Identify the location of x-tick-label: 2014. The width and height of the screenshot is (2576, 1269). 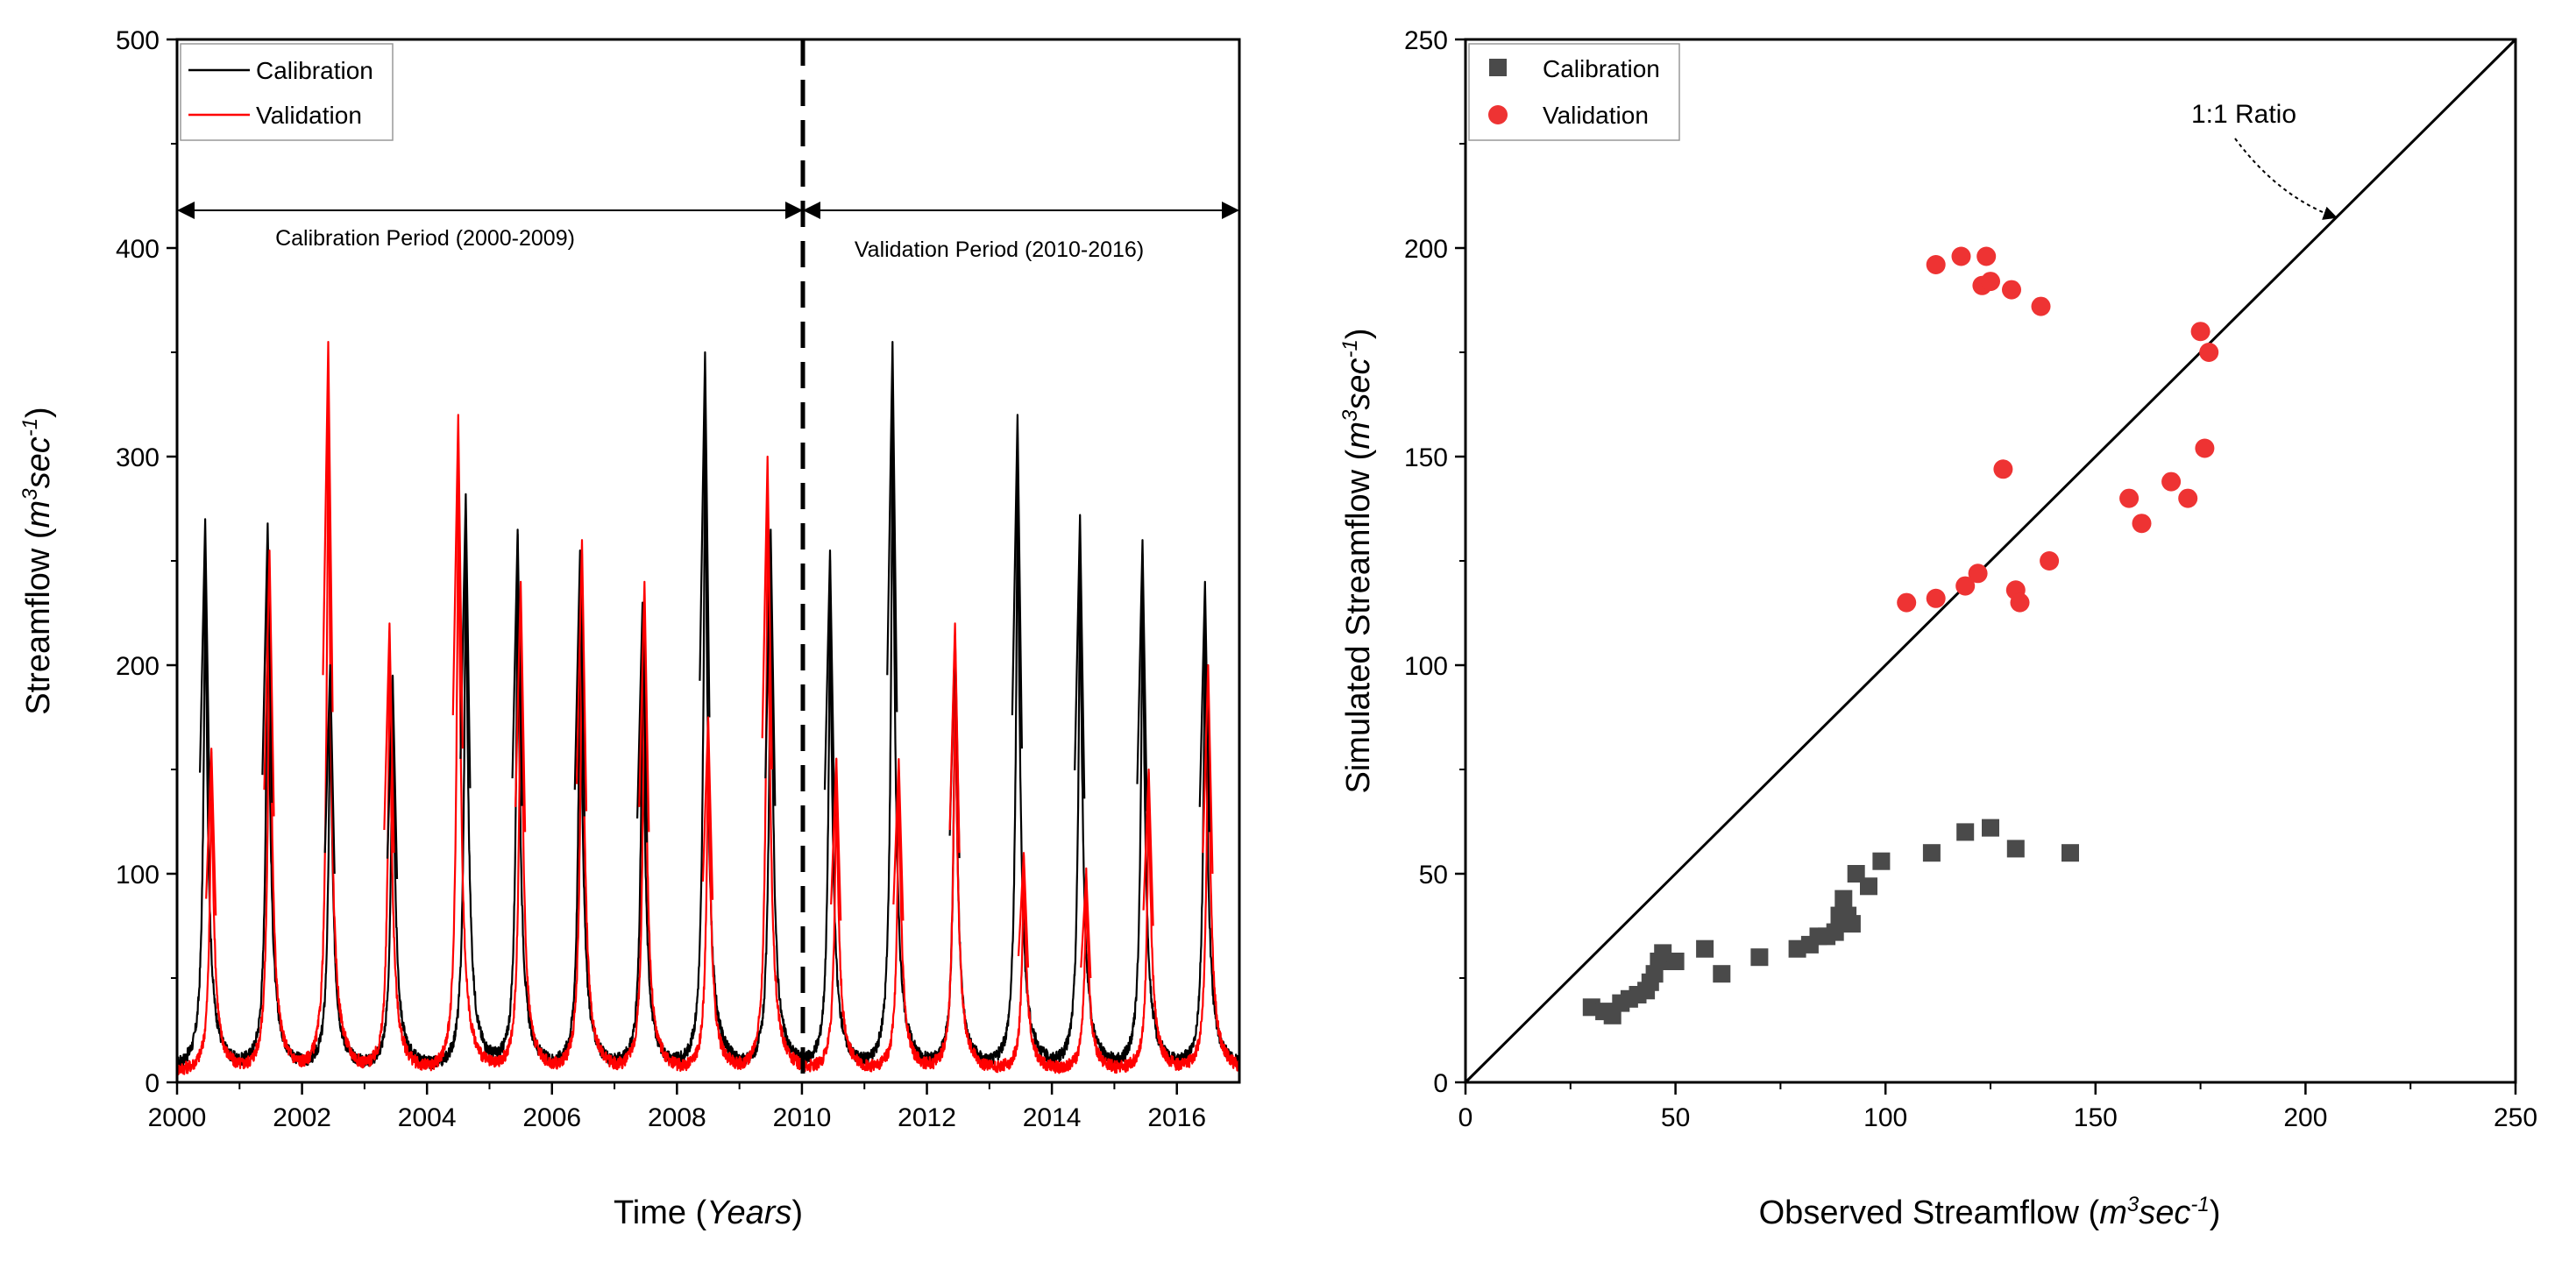
(1052, 1117).